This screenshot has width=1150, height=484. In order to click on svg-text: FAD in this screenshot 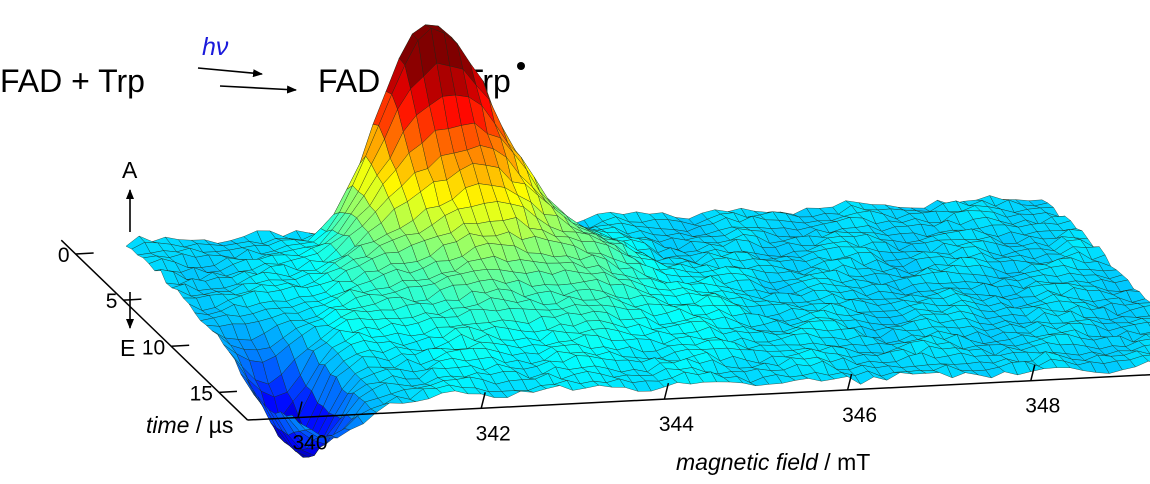, I will do `click(349, 81)`.